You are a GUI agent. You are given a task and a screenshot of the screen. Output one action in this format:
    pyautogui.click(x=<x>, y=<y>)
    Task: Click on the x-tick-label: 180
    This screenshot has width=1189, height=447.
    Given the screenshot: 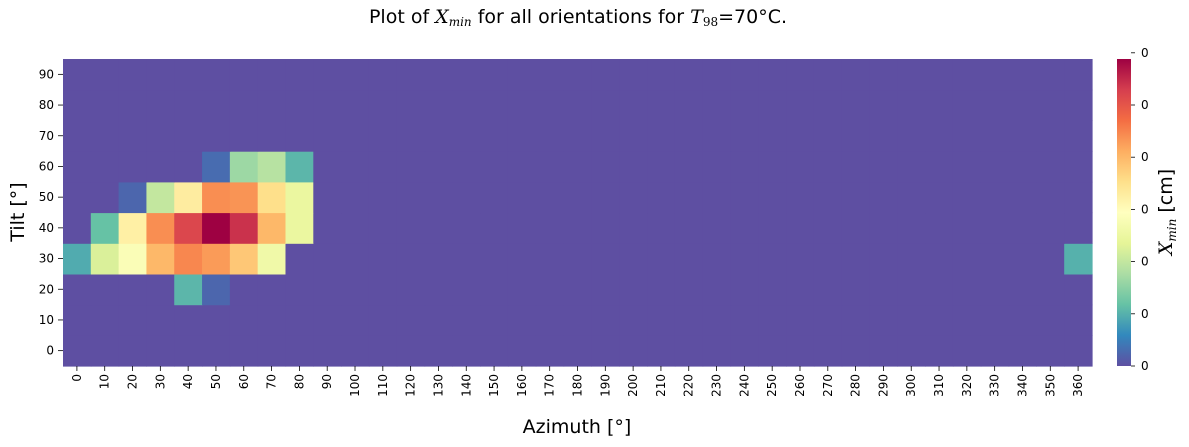 What is the action you would take?
    pyautogui.click(x=578, y=385)
    